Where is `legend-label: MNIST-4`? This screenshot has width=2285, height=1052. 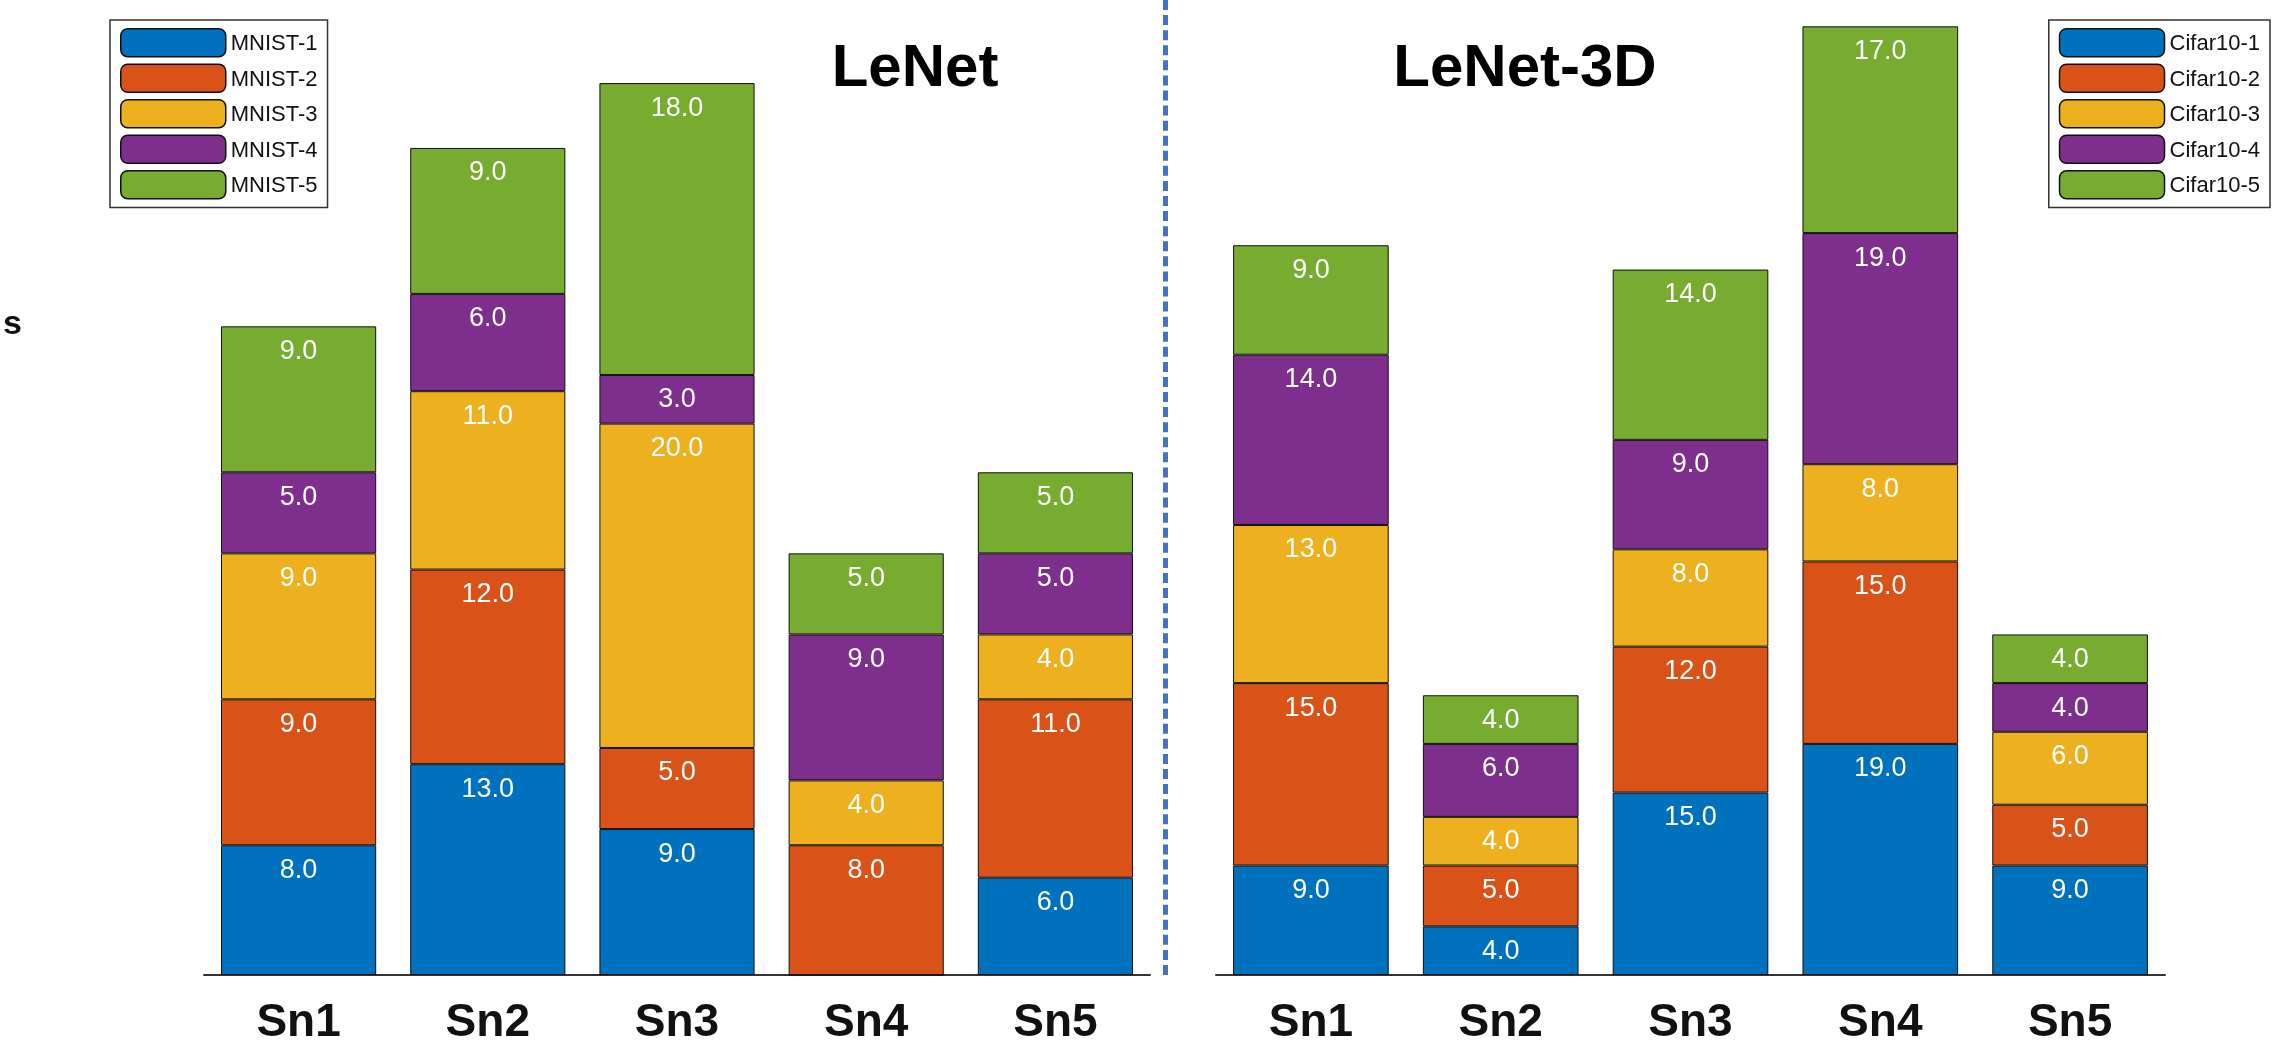 legend-label: MNIST-4 is located at coordinates (274, 149).